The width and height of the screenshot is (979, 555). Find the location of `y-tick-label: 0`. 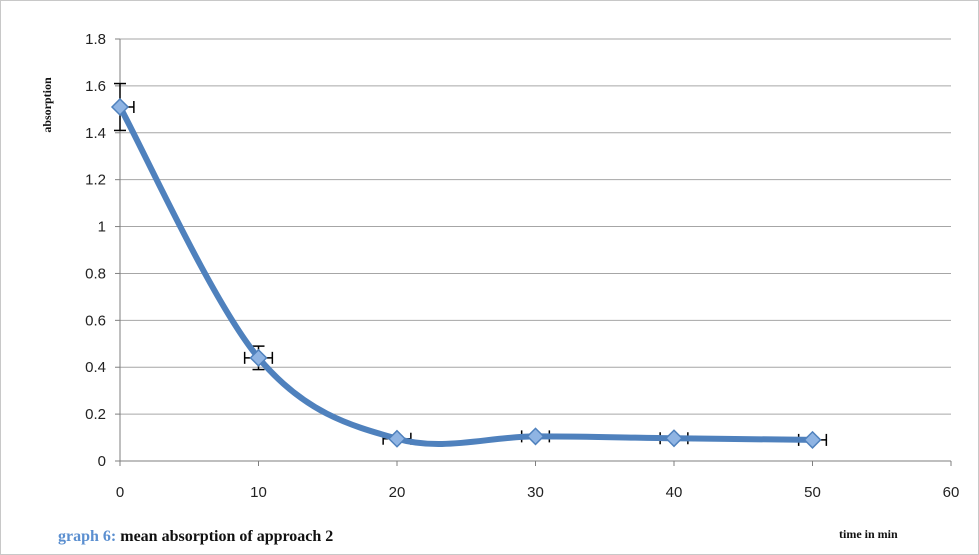

y-tick-label: 0 is located at coordinates (102, 461).